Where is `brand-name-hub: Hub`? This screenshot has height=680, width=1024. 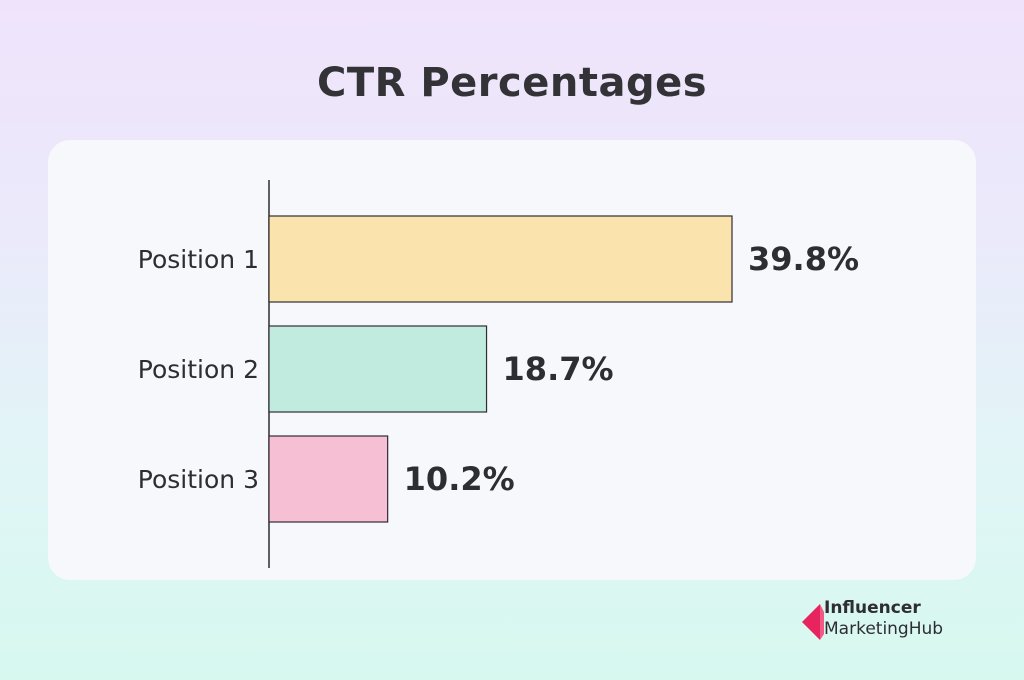
brand-name-hub: Hub is located at coordinates (926, 629).